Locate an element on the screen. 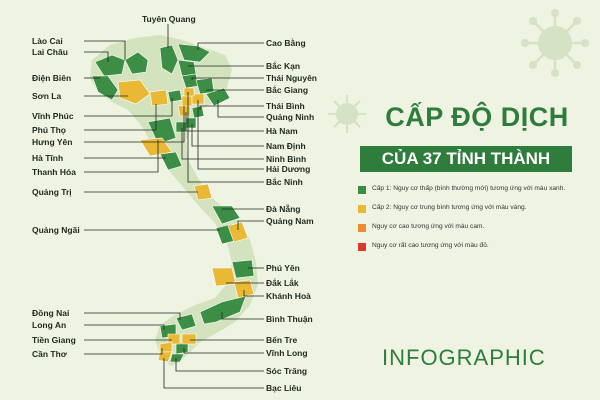 The image size is (600, 400). footer-infographic: INFOGRAPHIC is located at coordinates (464, 357).